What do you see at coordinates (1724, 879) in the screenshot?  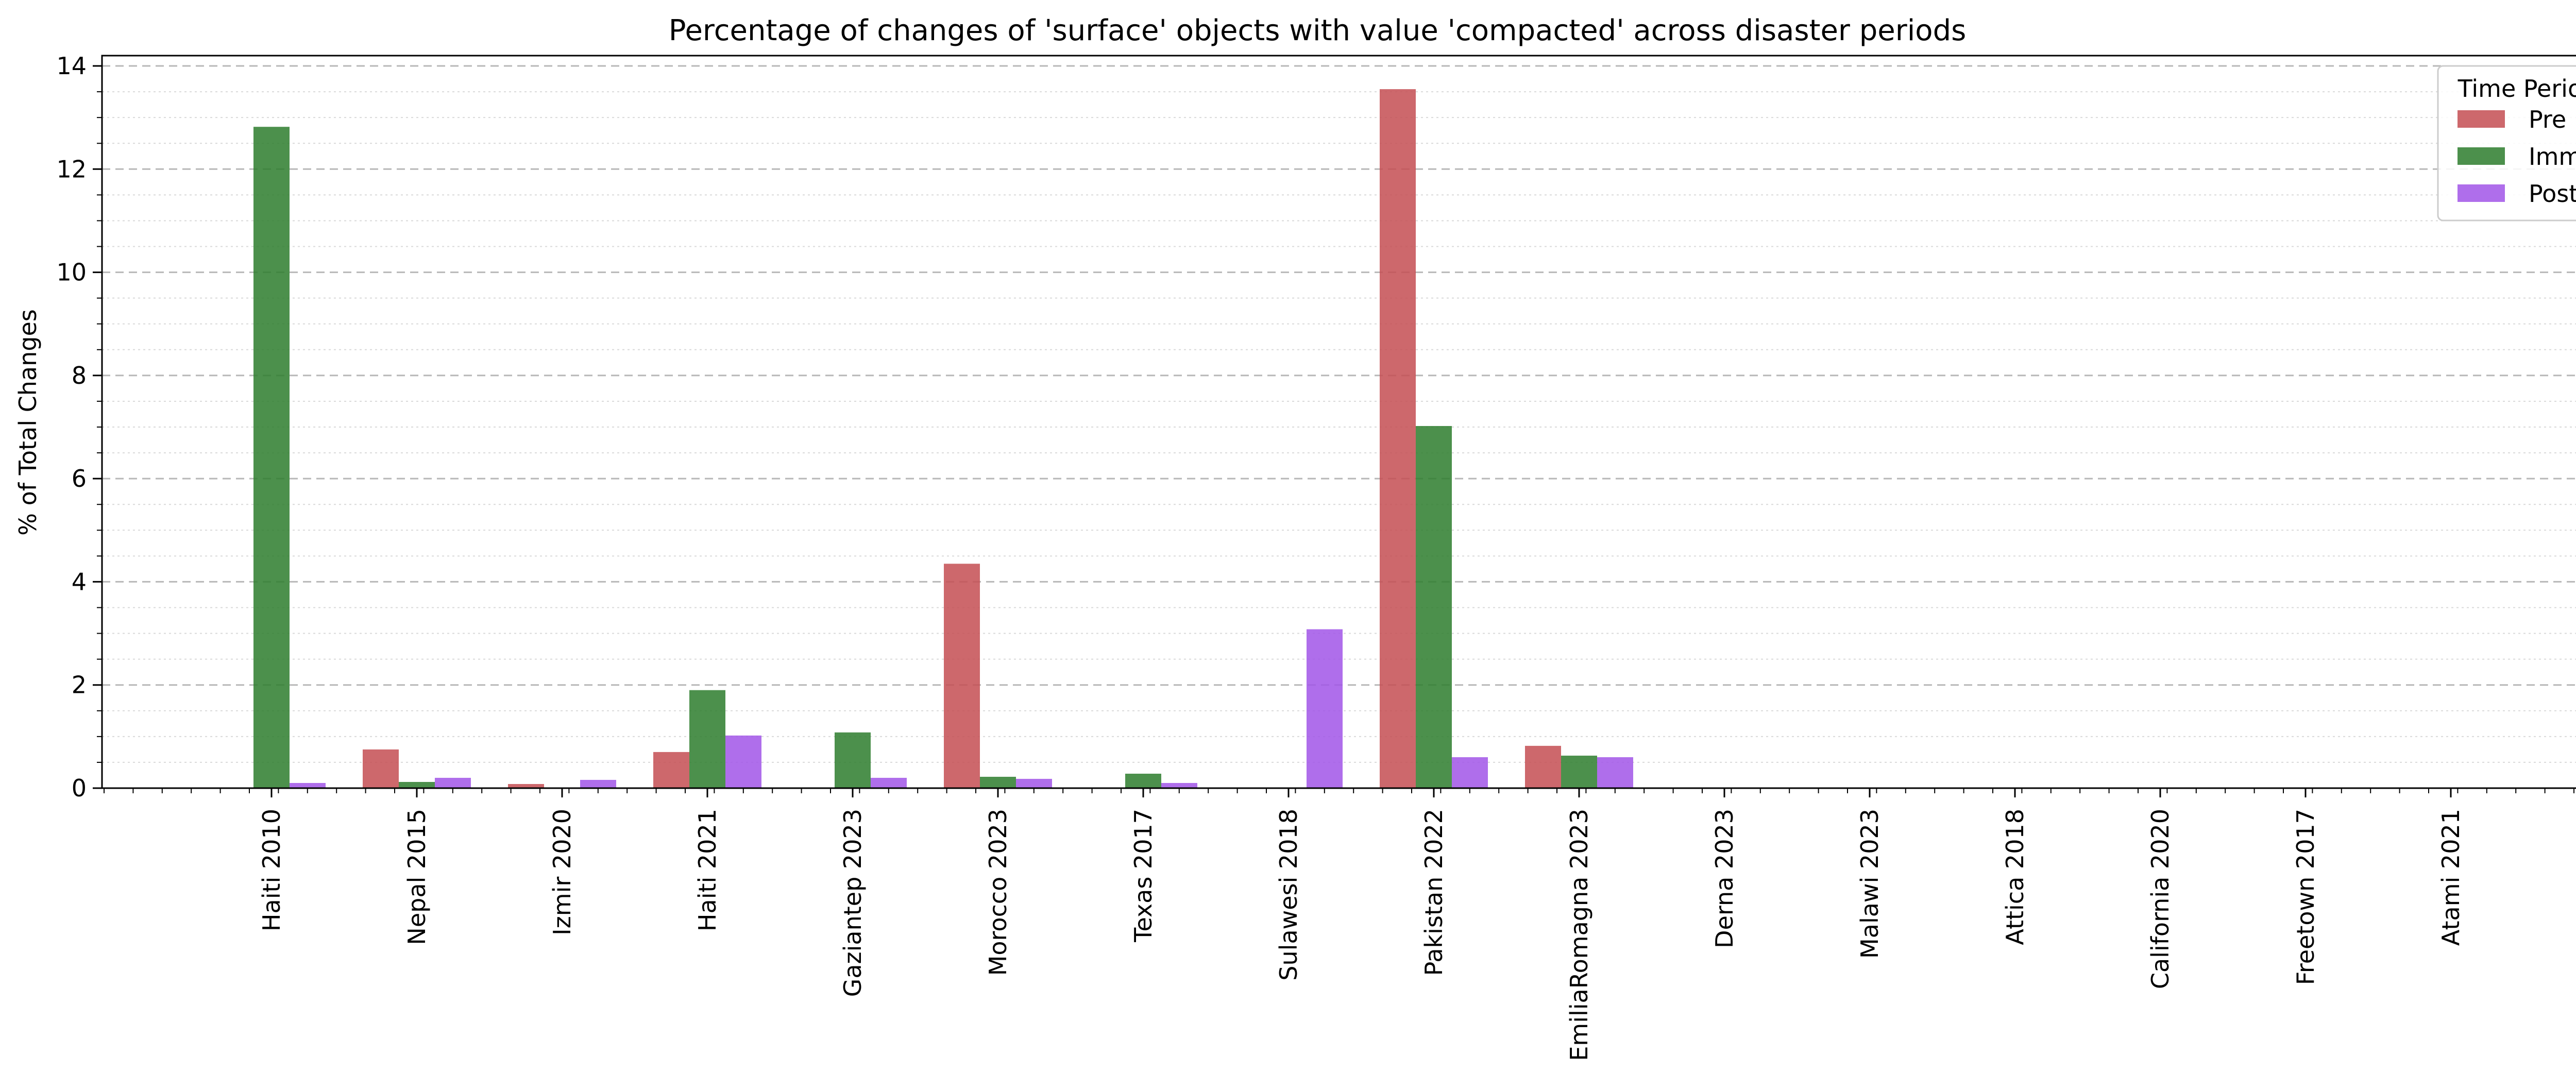 I see `x-tick-label: Derna 2023` at bounding box center [1724, 879].